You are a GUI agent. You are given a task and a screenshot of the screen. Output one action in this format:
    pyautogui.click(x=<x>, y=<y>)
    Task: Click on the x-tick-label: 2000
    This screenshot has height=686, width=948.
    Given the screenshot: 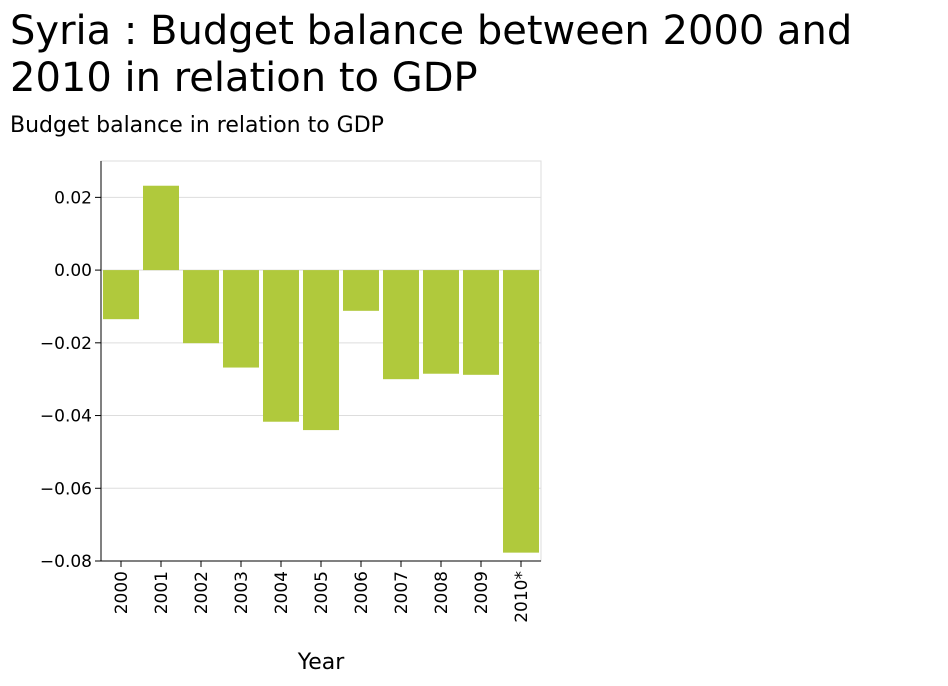 What is the action you would take?
    pyautogui.click(x=122, y=592)
    